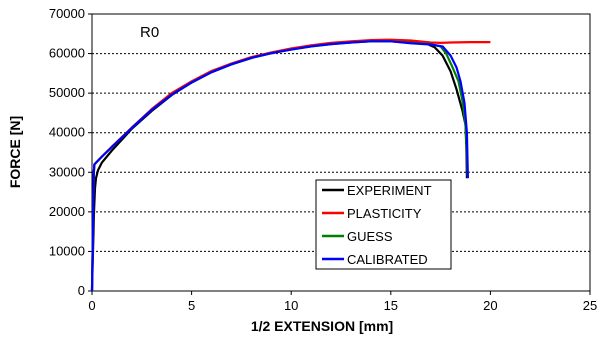  What do you see at coordinates (149, 32) in the screenshot?
I see `chart-annotation: R0` at bounding box center [149, 32].